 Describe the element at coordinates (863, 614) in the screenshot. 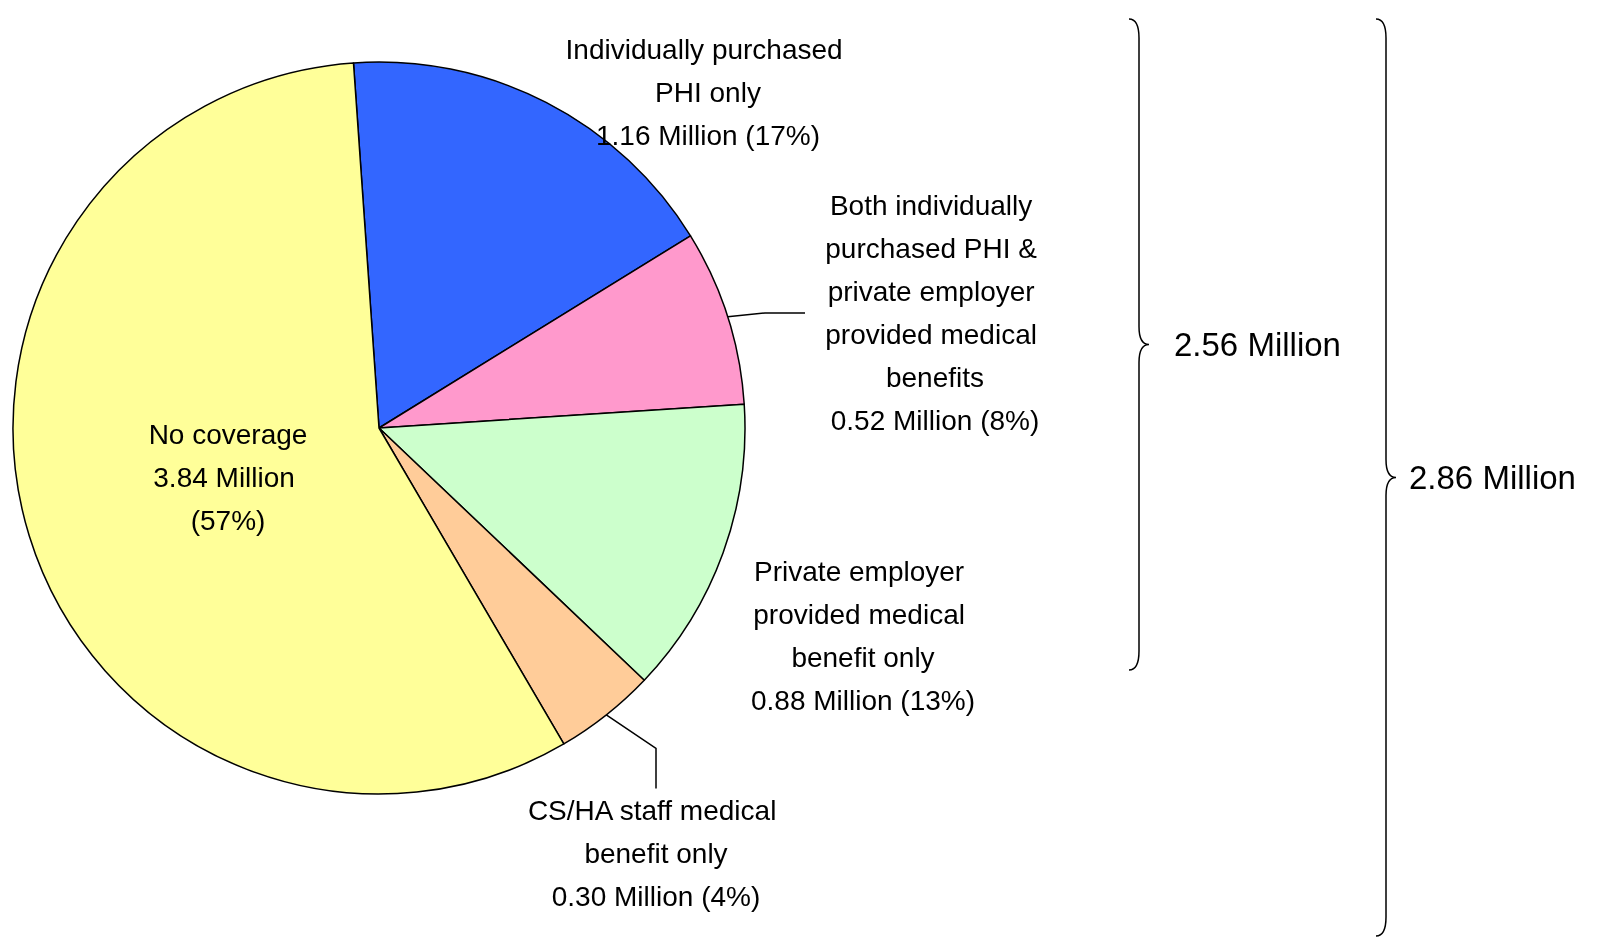

I see `slice-label: Private employer provided medical benefit only` at that location.